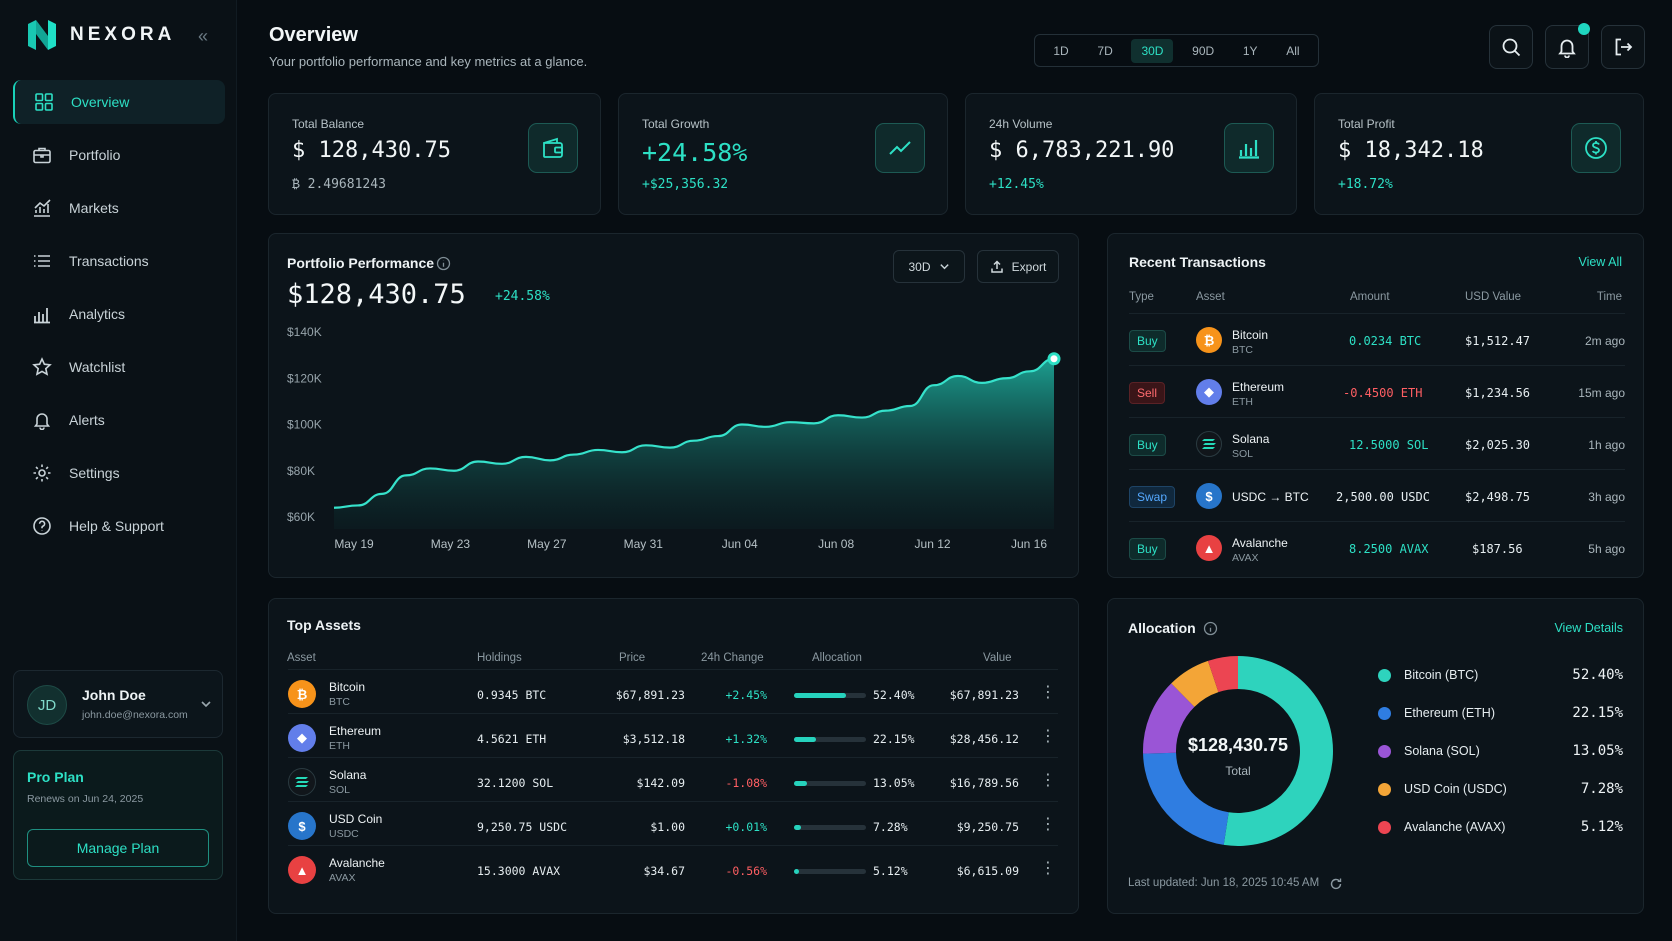 This screenshot has height=941, width=1672. Describe the element at coordinates (1606, 549) in the screenshot. I see `tx-time: 5h ago` at that location.